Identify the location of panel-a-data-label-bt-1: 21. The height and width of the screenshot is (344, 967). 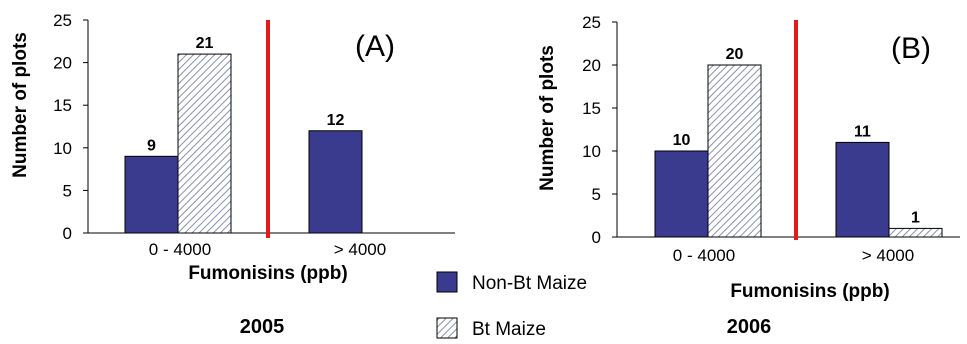
(205, 43).